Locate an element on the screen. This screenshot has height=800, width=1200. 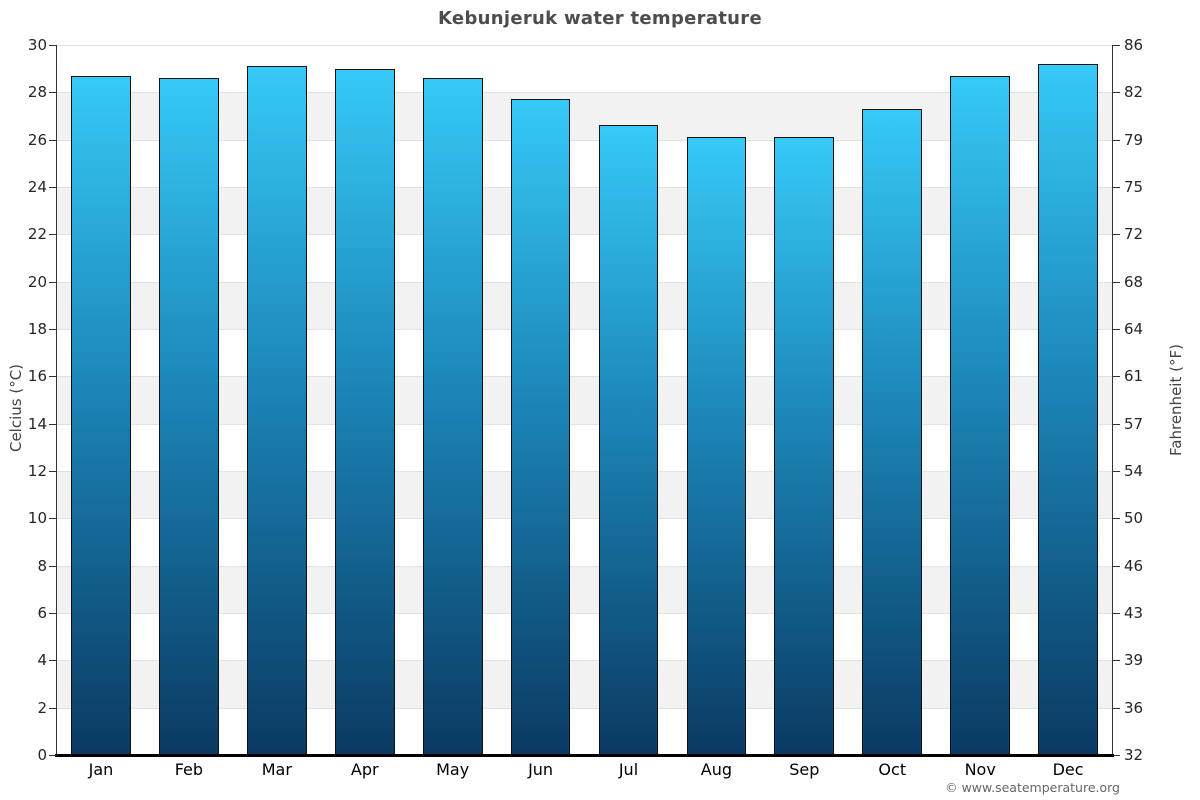
chart-title: Kebunjeruk water temperature is located at coordinates (600, 18).